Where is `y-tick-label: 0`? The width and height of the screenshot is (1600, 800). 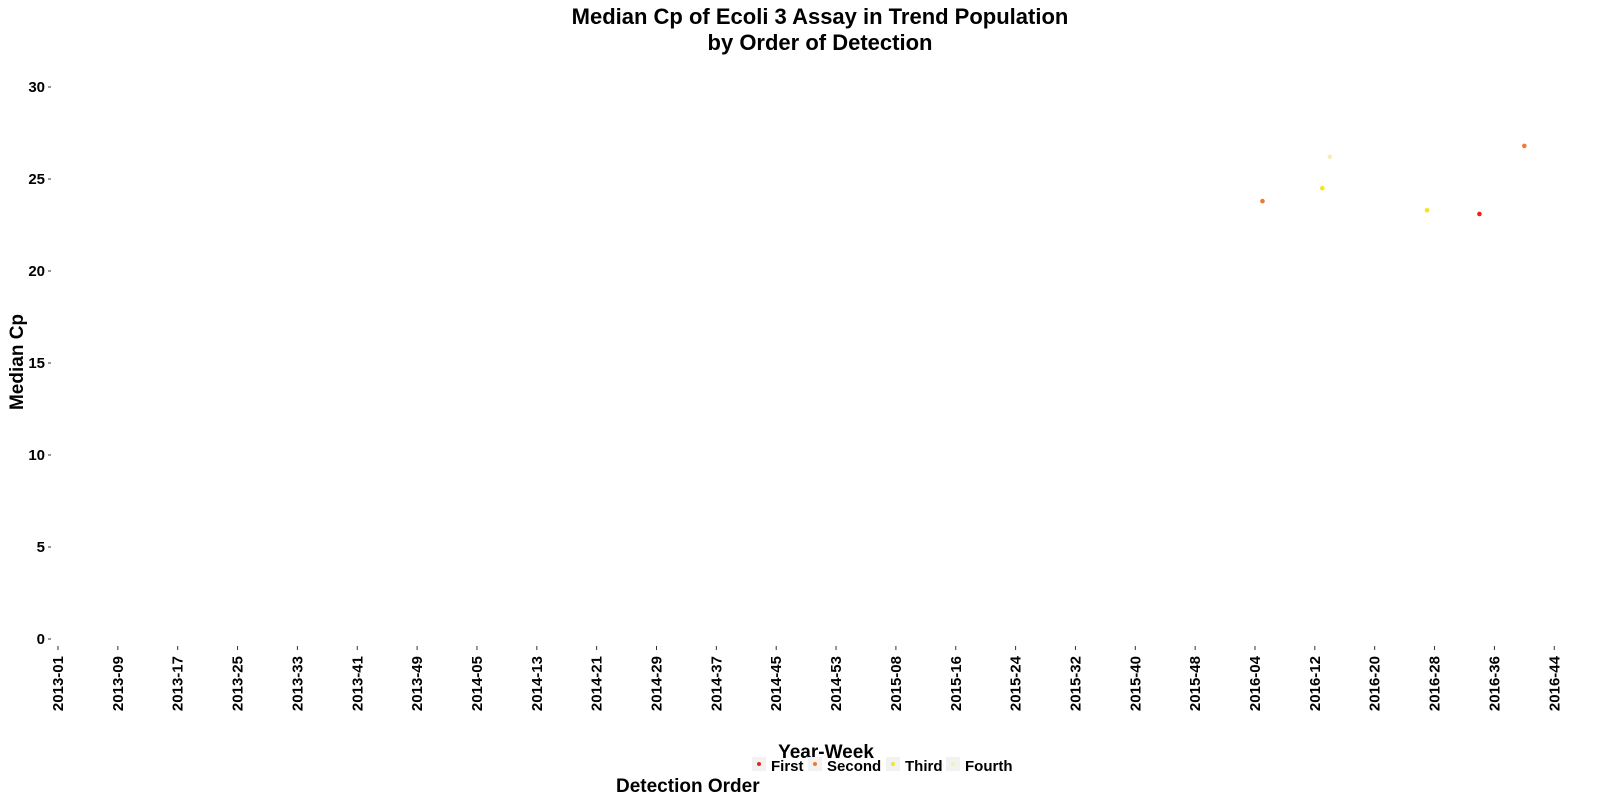
y-tick-label: 0 is located at coordinates (41, 639).